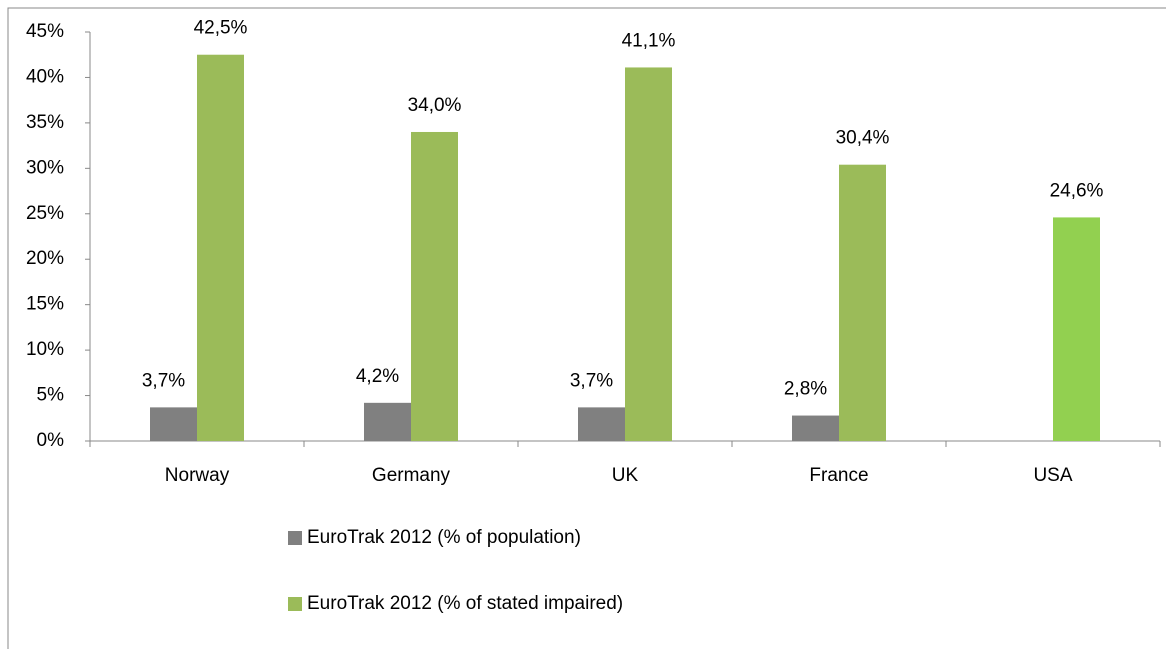 The width and height of the screenshot is (1166, 649). I want to click on data-label: 41,1%, so click(649, 40).